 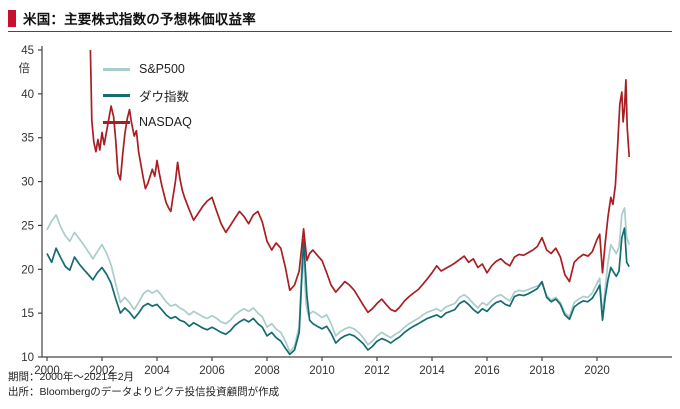 I want to click on legend-item-sp500: S&P500, so click(x=147, y=69).